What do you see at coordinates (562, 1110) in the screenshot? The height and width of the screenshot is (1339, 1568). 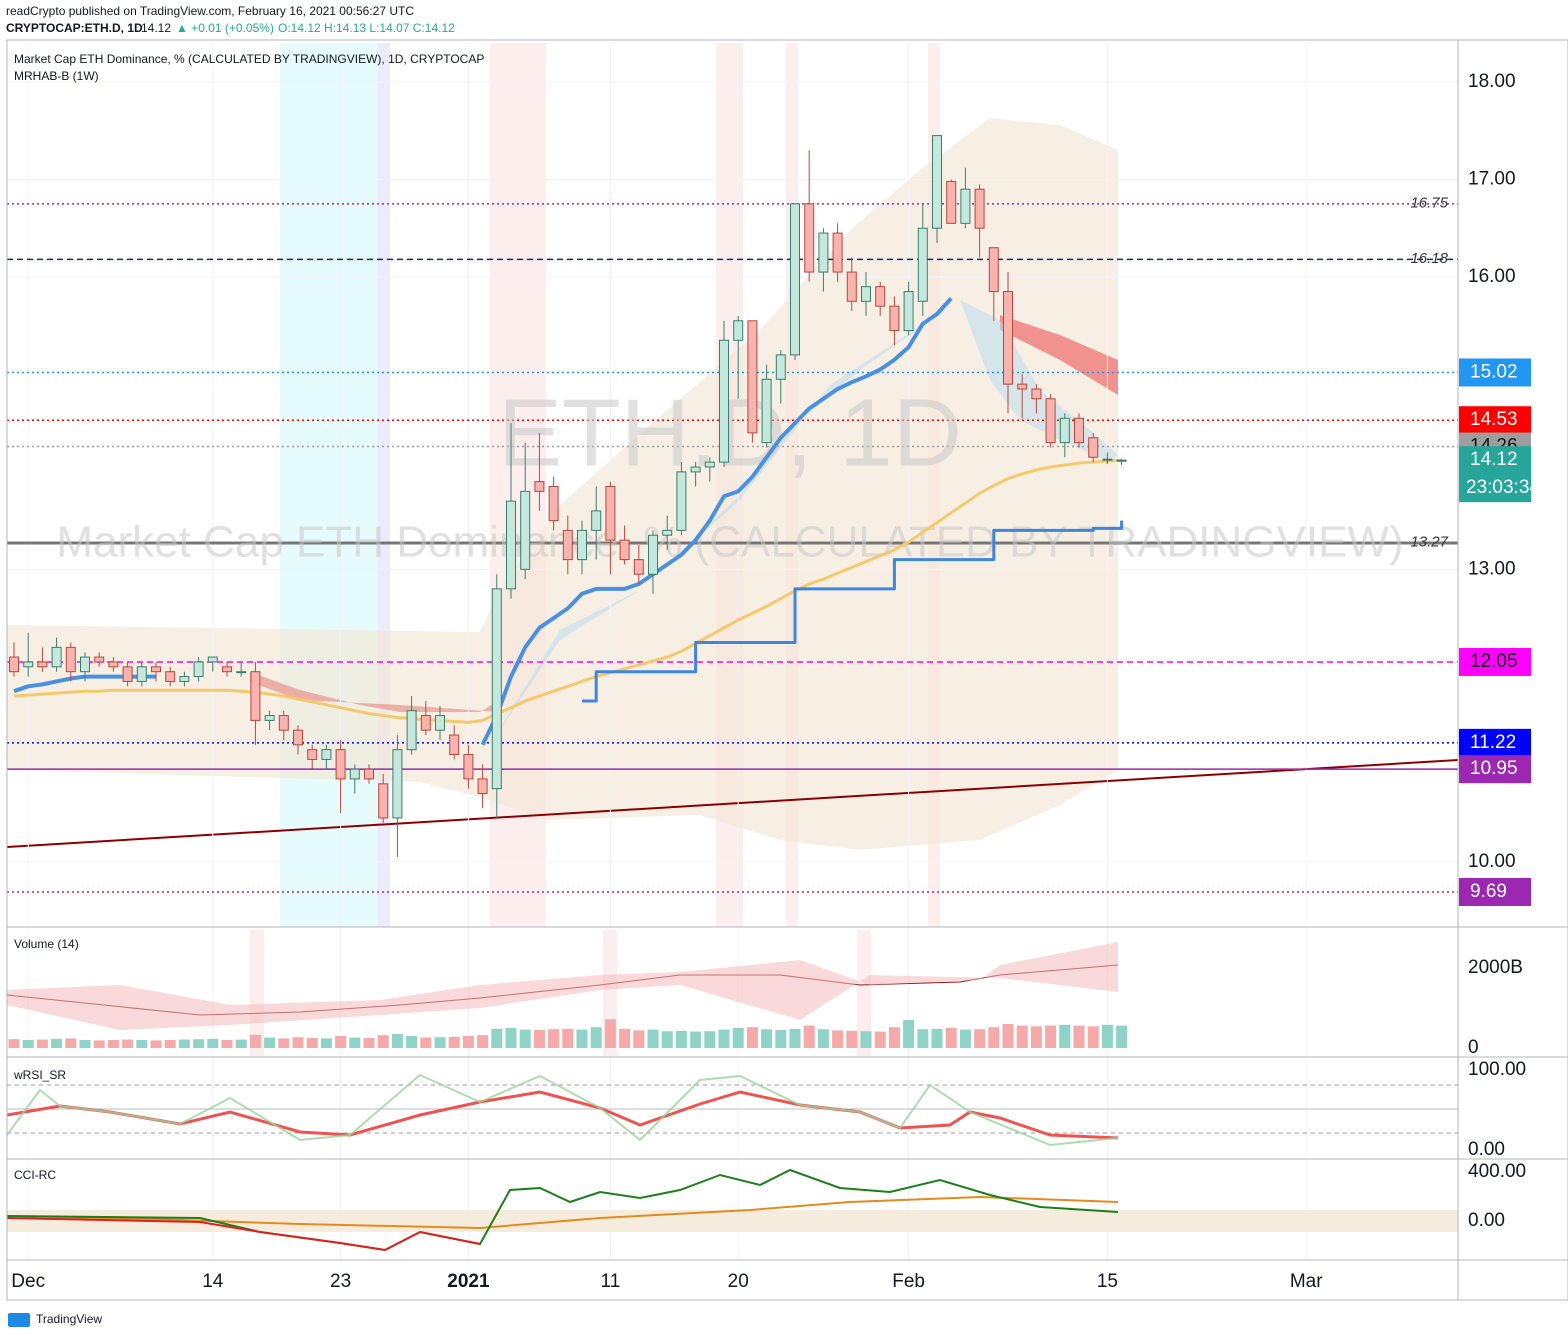 I see `rsi-shadow` at bounding box center [562, 1110].